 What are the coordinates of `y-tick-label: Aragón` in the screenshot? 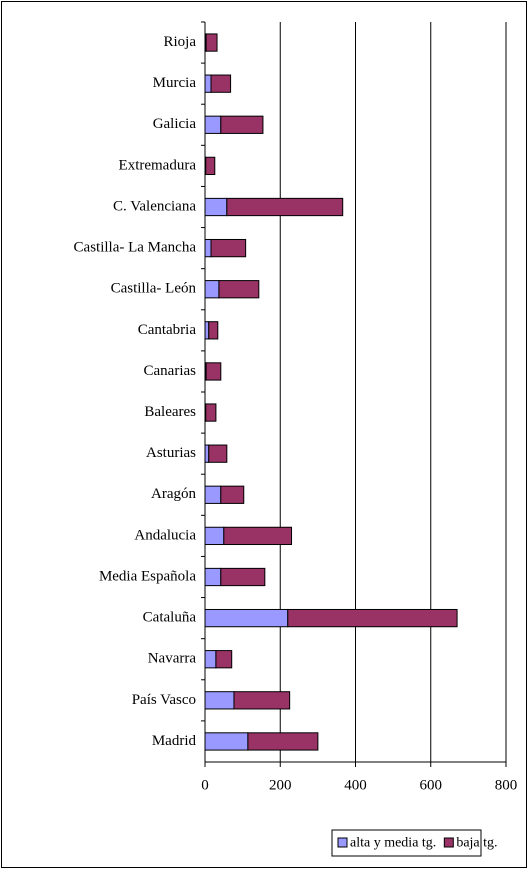 It's located at (173, 494).